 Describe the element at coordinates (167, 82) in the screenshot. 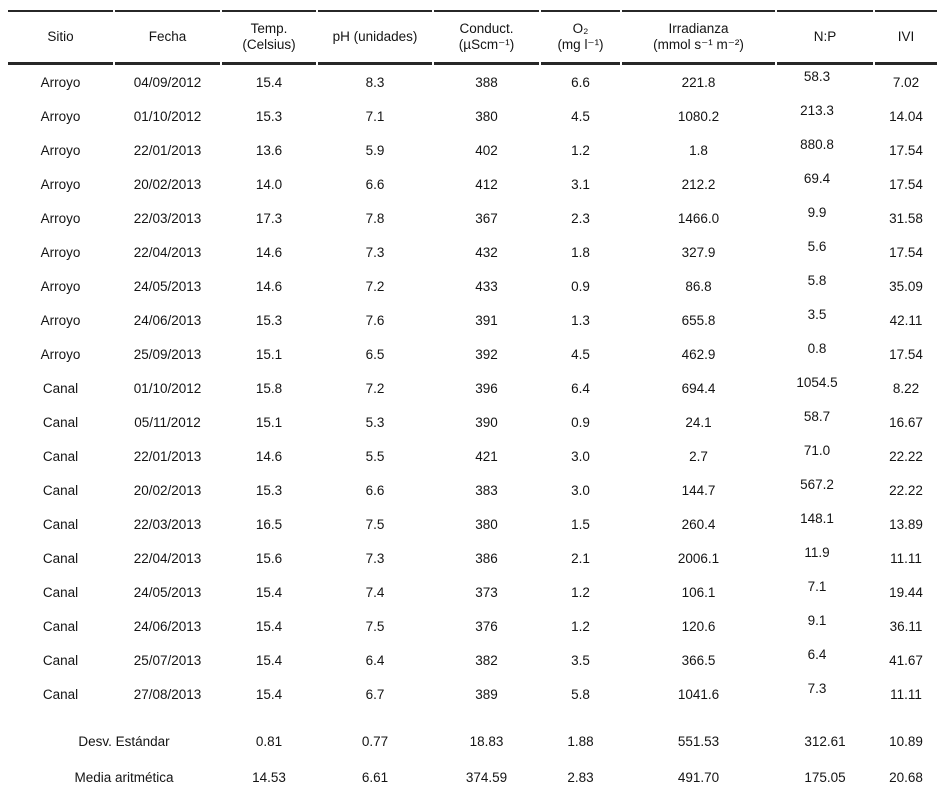

I see `cell-fecha: 04/09/2012` at that location.